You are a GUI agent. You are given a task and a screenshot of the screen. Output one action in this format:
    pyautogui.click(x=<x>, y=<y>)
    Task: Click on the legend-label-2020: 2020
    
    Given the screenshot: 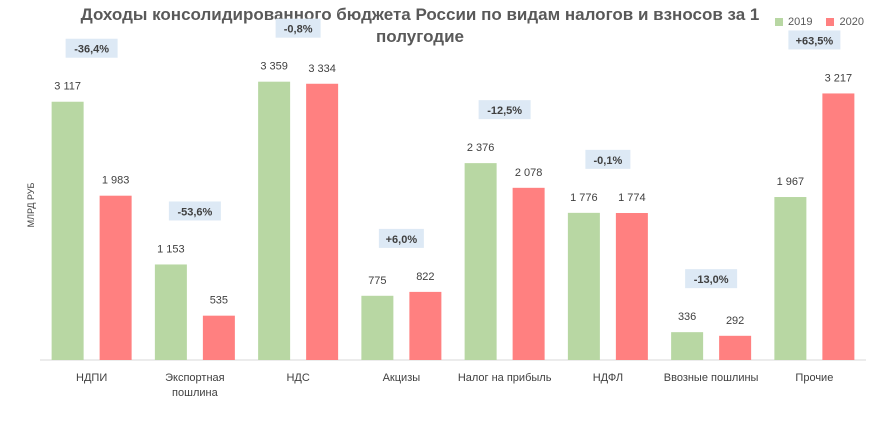 What is the action you would take?
    pyautogui.click(x=851, y=22)
    